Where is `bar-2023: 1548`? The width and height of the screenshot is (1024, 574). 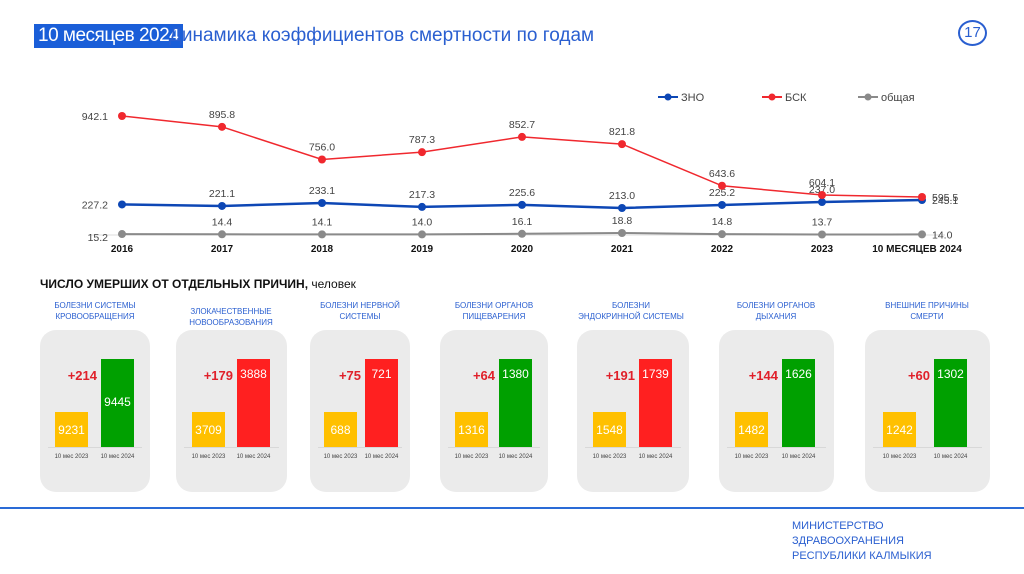 bar-2023: 1548 is located at coordinates (609, 429).